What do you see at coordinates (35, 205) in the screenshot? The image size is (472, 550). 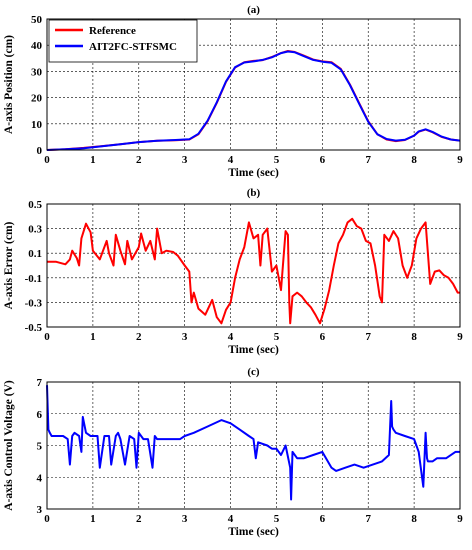 I see `y-tick-label: 0.5` at bounding box center [35, 205].